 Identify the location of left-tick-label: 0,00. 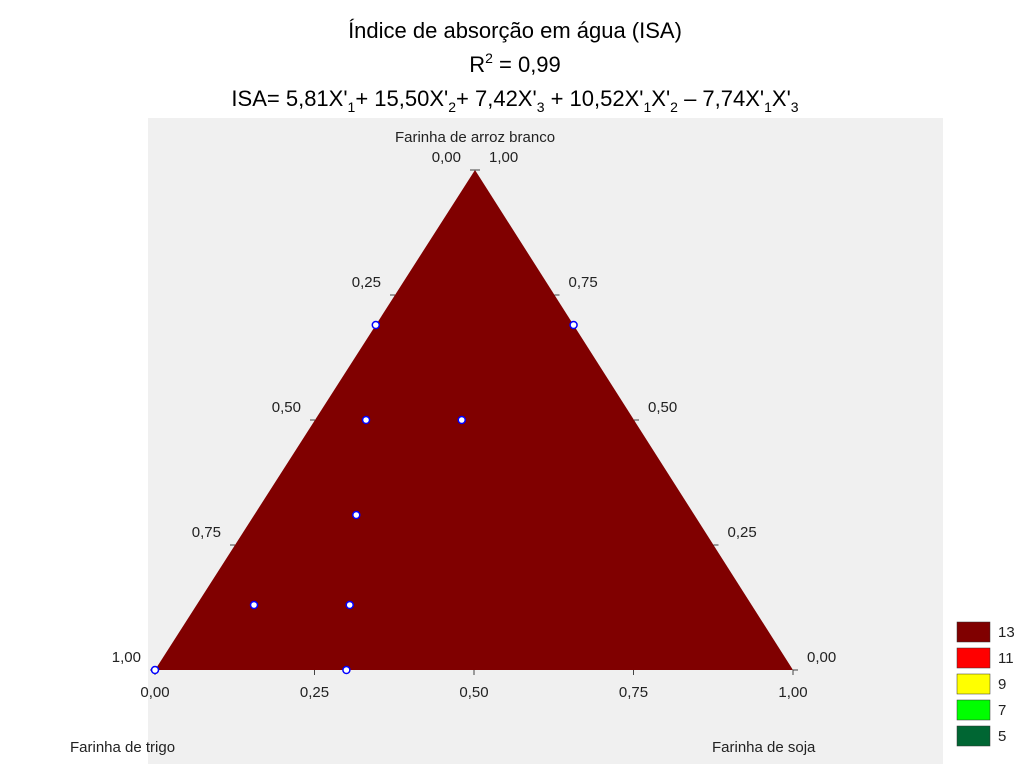
(446, 157).